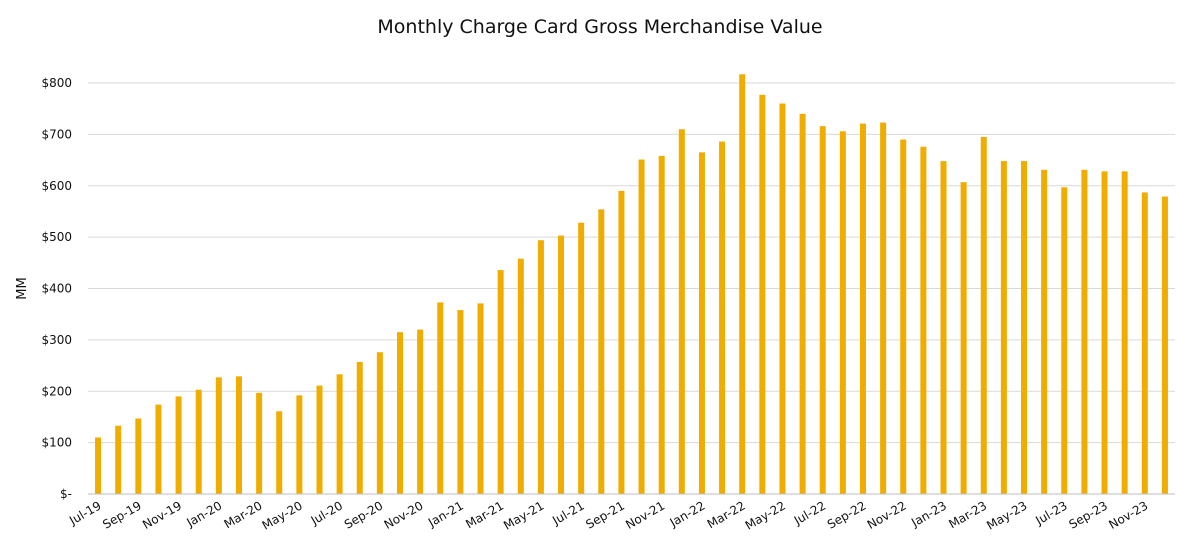 Image resolution: width=1200 pixels, height=558 pixels. What do you see at coordinates (645, 514) in the screenshot?
I see `x-tick-label: Nov-21` at bounding box center [645, 514].